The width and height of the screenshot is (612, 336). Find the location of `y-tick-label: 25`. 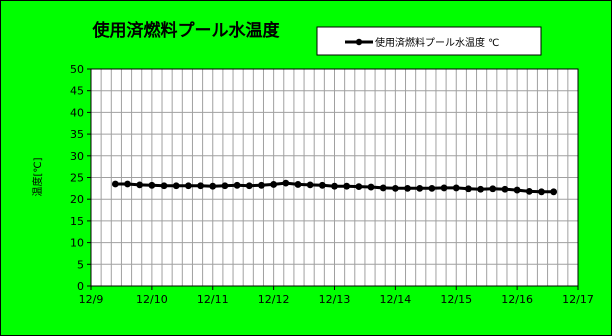

y-tick-label: 25 is located at coordinates (77, 178).